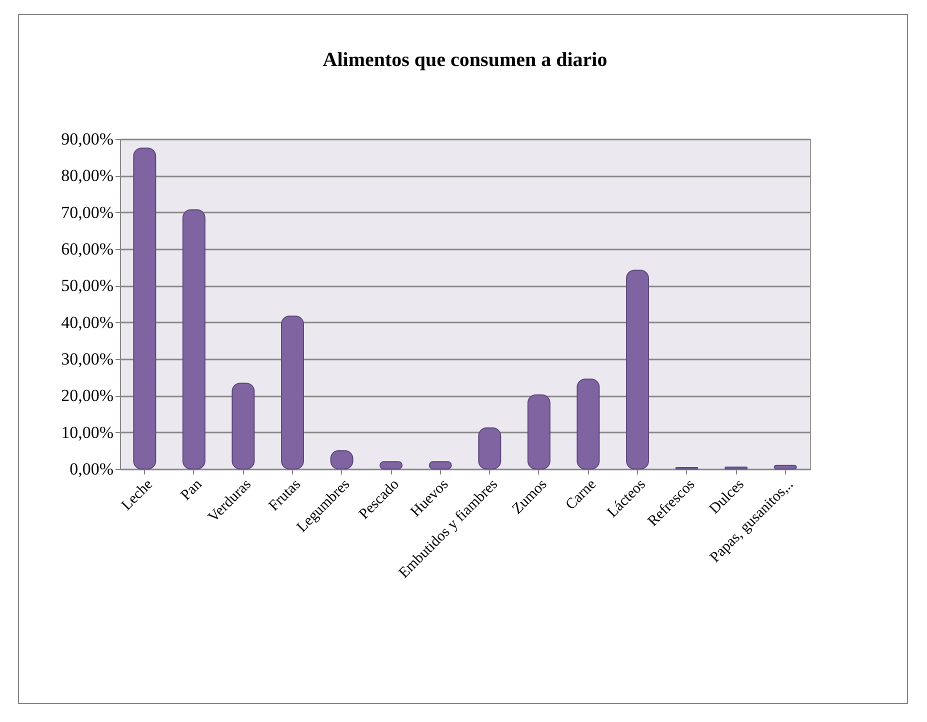 This screenshot has width=927, height=722. What do you see at coordinates (92, 469) in the screenshot?
I see `y-tick-label: 0,00%` at bounding box center [92, 469].